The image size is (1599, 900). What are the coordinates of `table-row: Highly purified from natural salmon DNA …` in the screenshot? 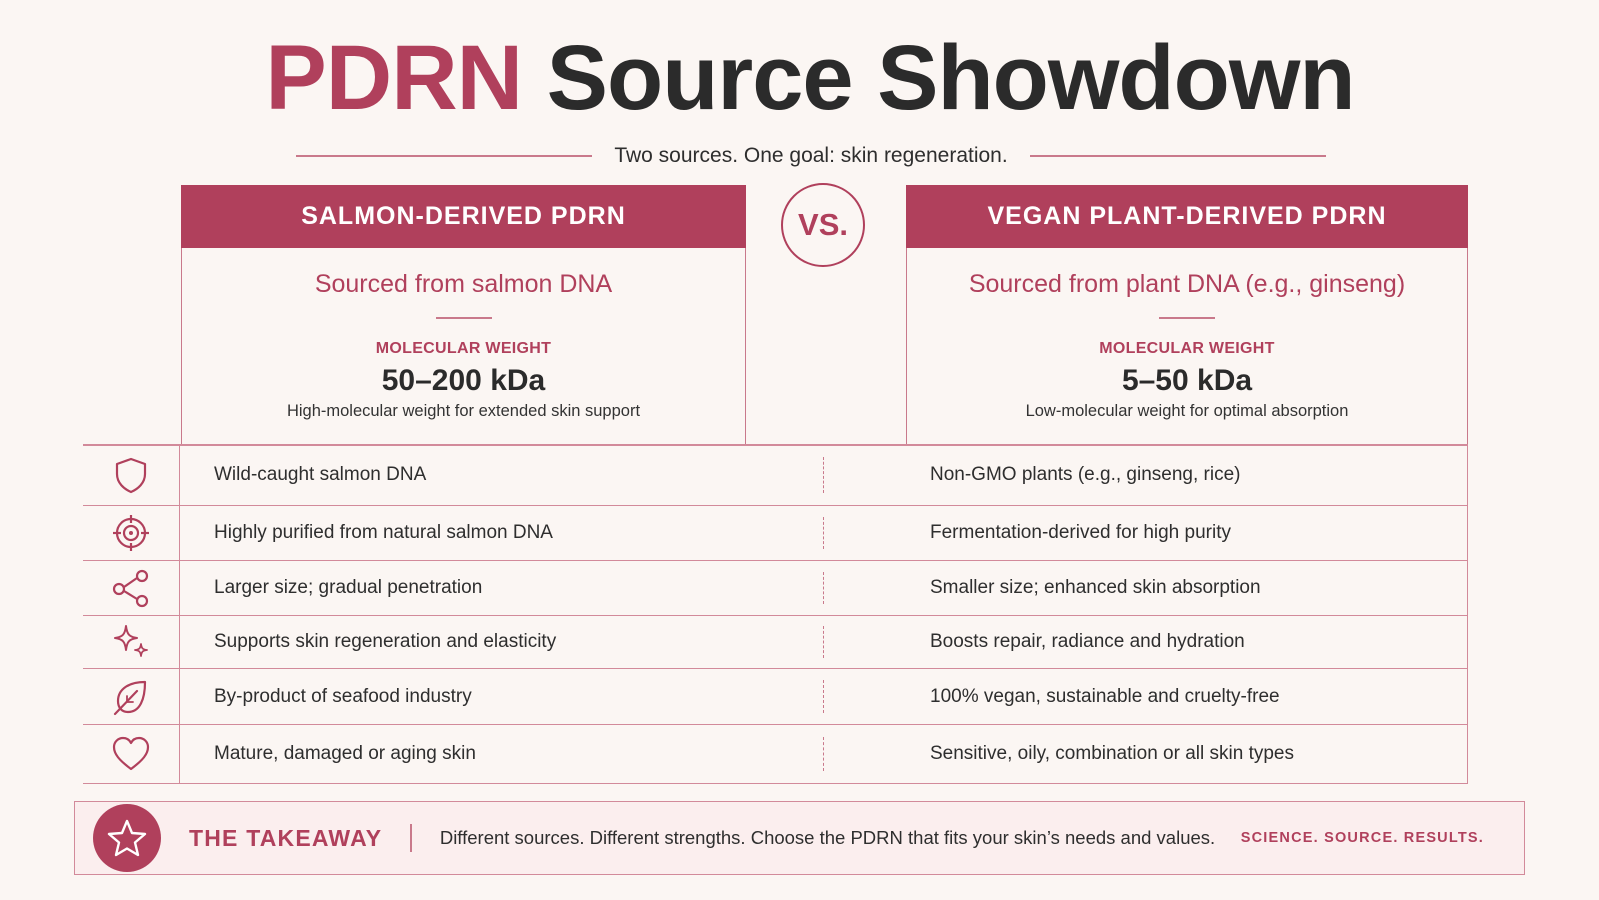 It's located at (775, 533).